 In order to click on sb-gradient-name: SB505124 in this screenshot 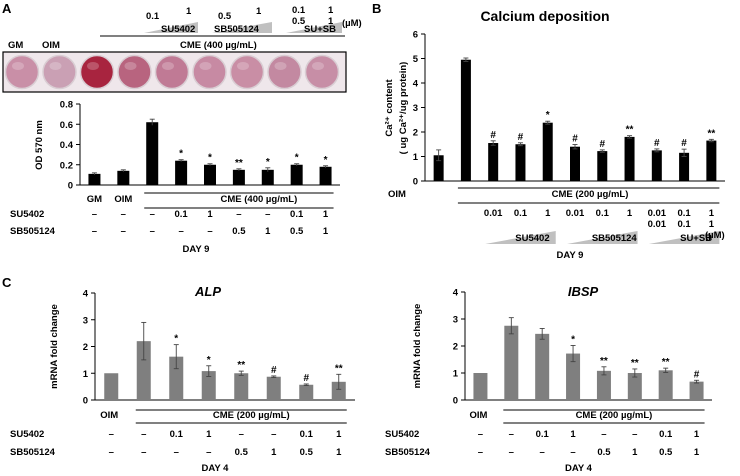, I will do `click(237, 29)`.